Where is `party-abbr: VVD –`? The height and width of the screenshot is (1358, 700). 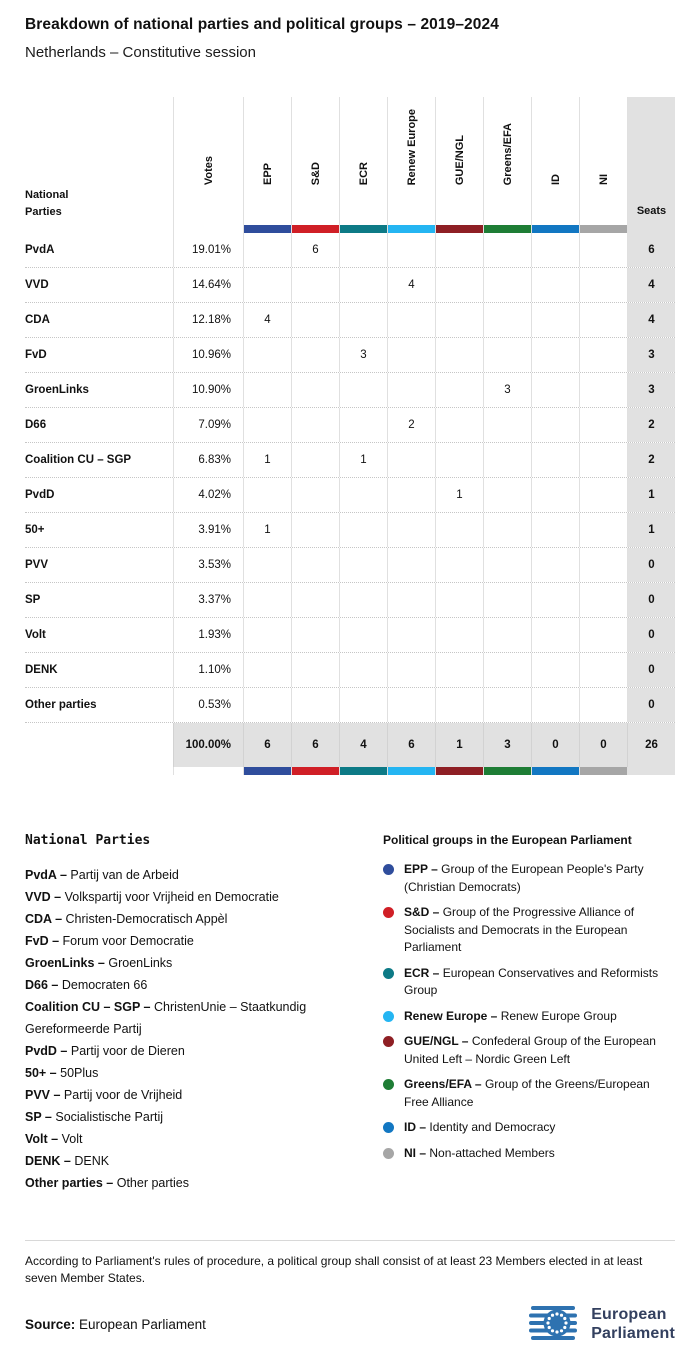
party-abbr: VVD – is located at coordinates (43, 897).